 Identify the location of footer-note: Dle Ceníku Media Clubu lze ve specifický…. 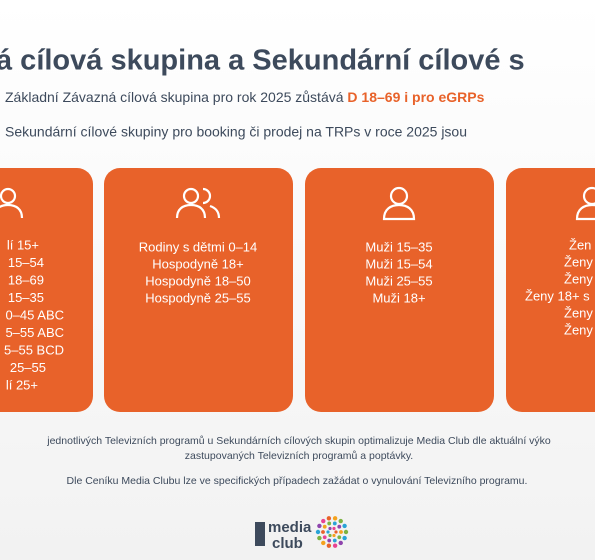
(297, 481).